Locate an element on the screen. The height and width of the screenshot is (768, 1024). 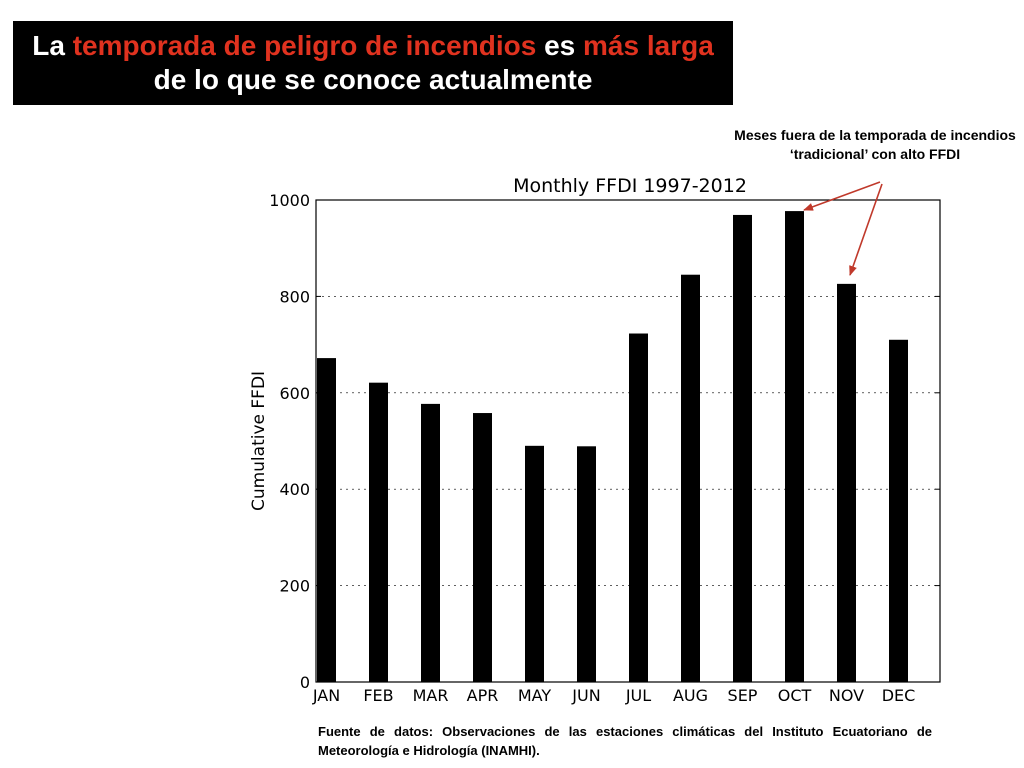
x-tick-label: MAR is located at coordinates (431, 695).